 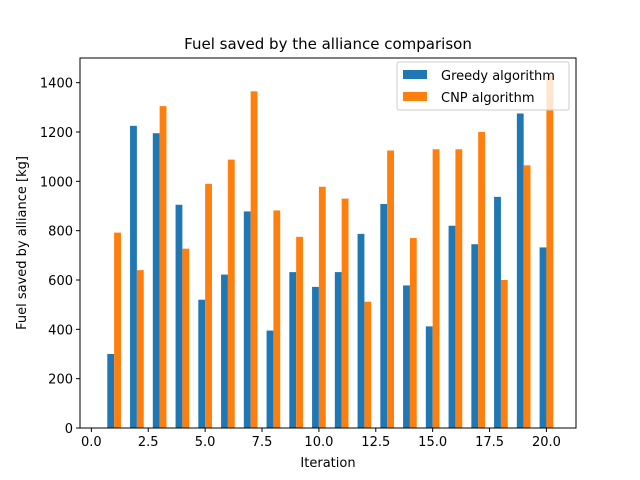 I want to click on y-tick-label: 600, so click(x=60, y=281).